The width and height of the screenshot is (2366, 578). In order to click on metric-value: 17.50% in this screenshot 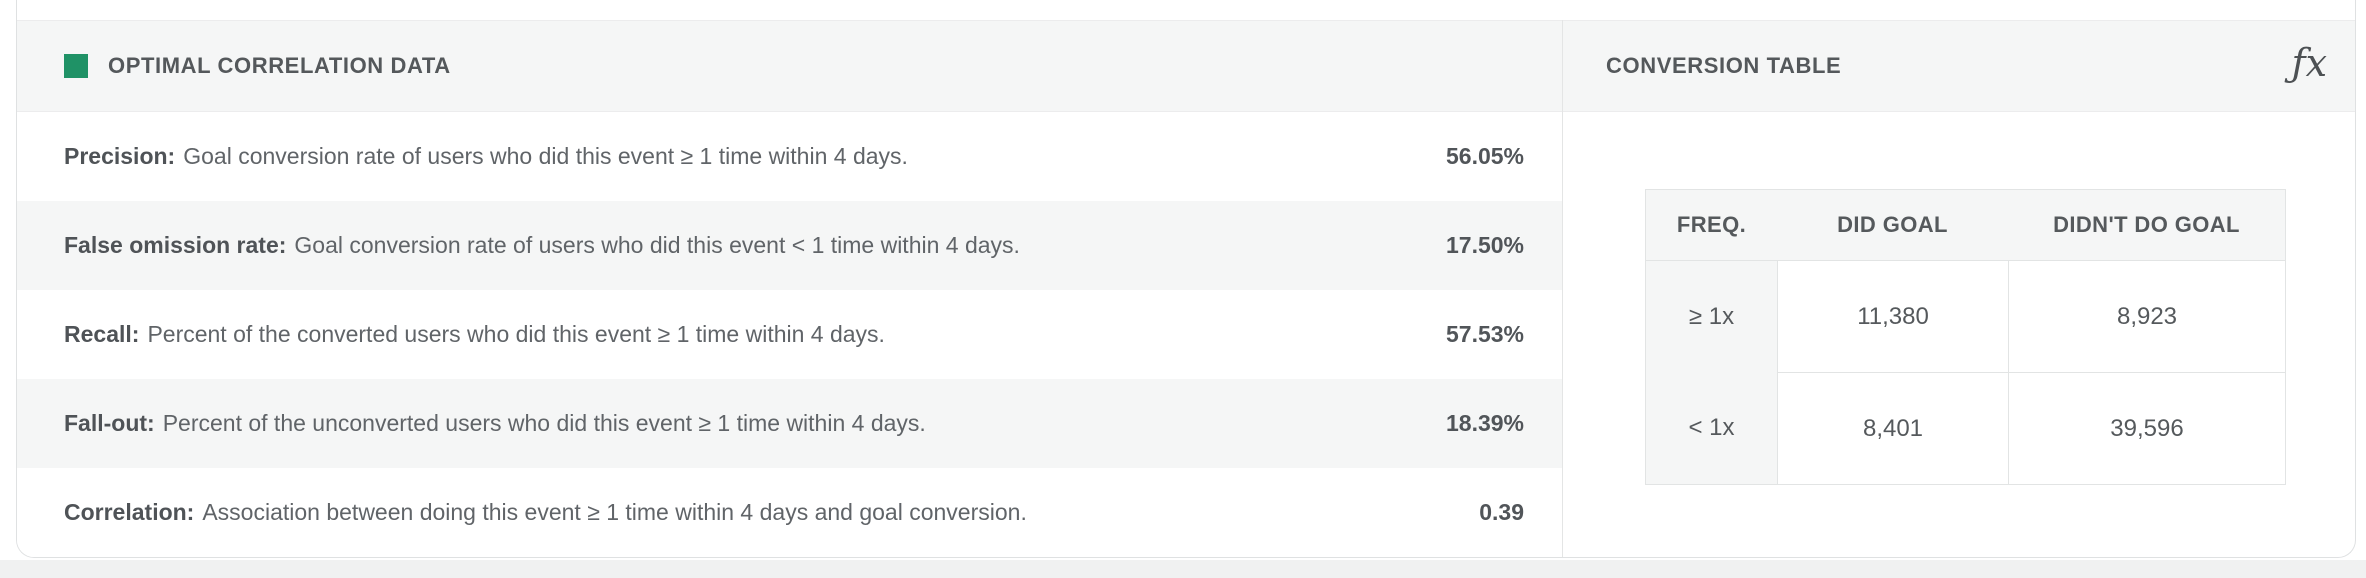, I will do `click(1484, 245)`.